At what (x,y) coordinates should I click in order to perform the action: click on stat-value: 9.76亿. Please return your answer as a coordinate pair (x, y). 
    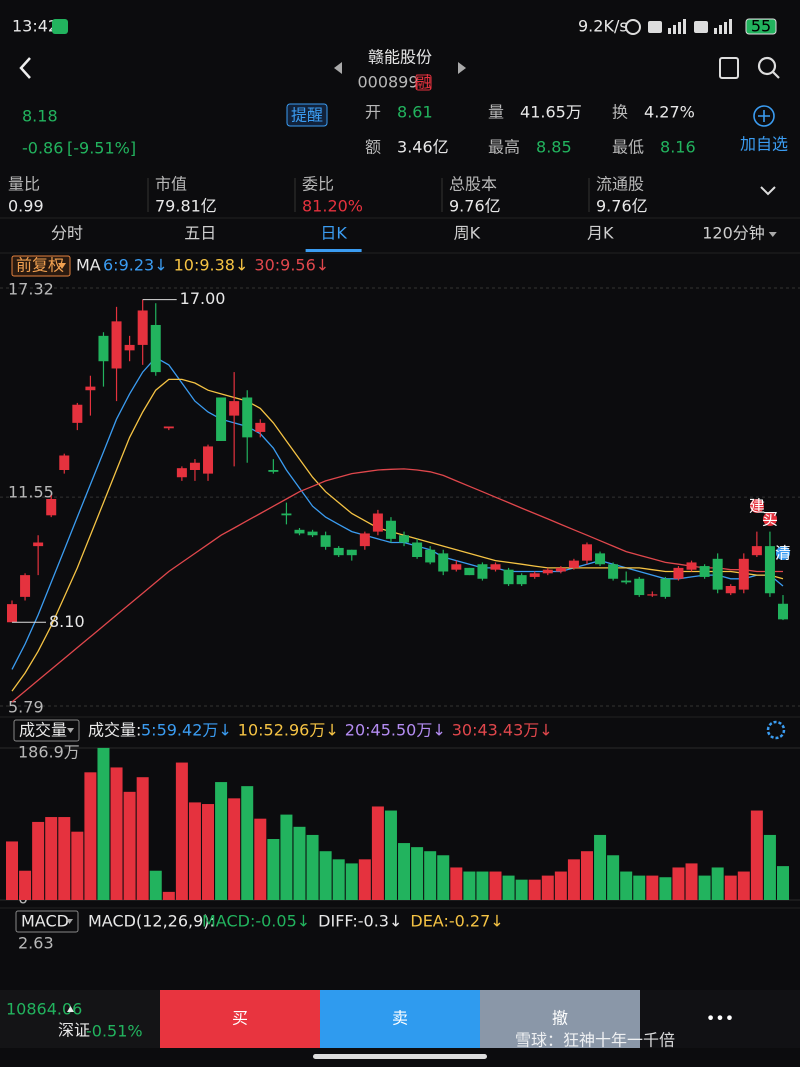
    Looking at the image, I should click on (475, 206).